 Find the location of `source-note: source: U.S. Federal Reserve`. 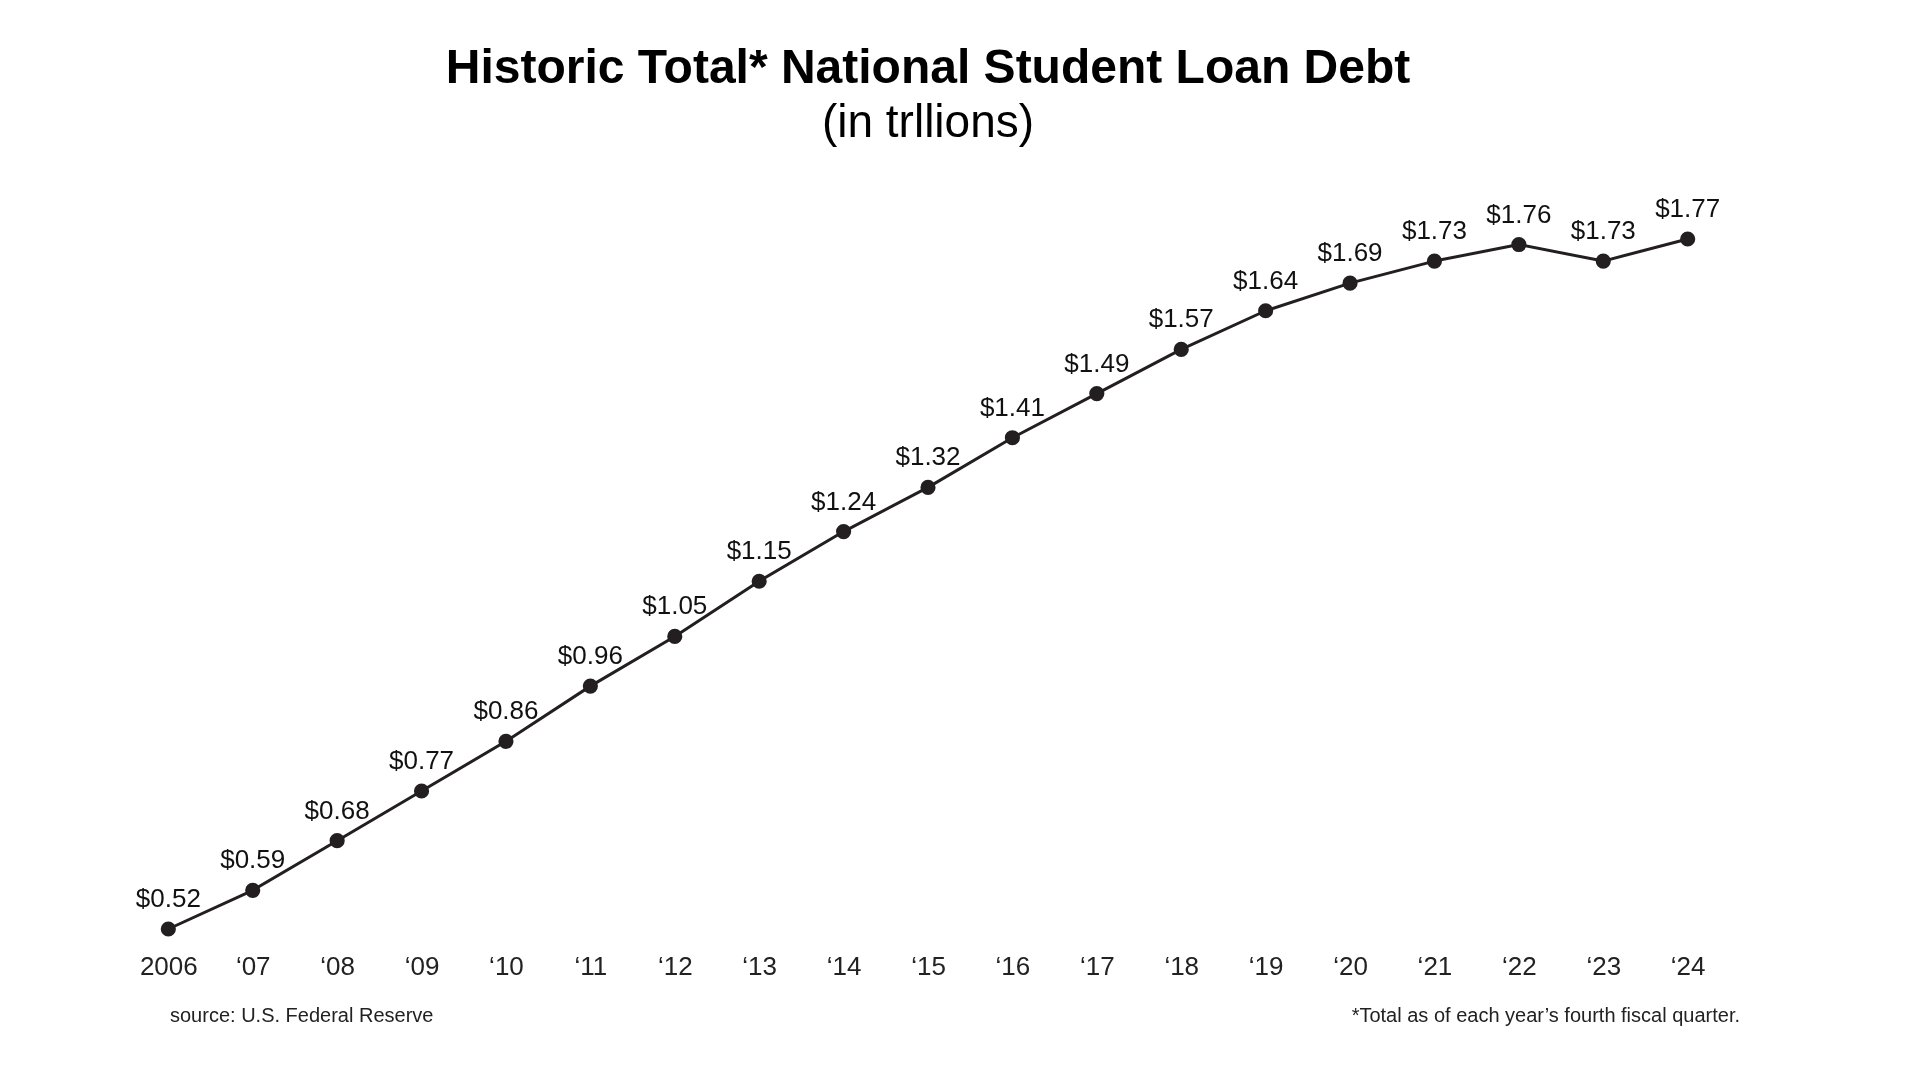

source-note: source: U.S. Federal Reserve is located at coordinates (302, 1015).